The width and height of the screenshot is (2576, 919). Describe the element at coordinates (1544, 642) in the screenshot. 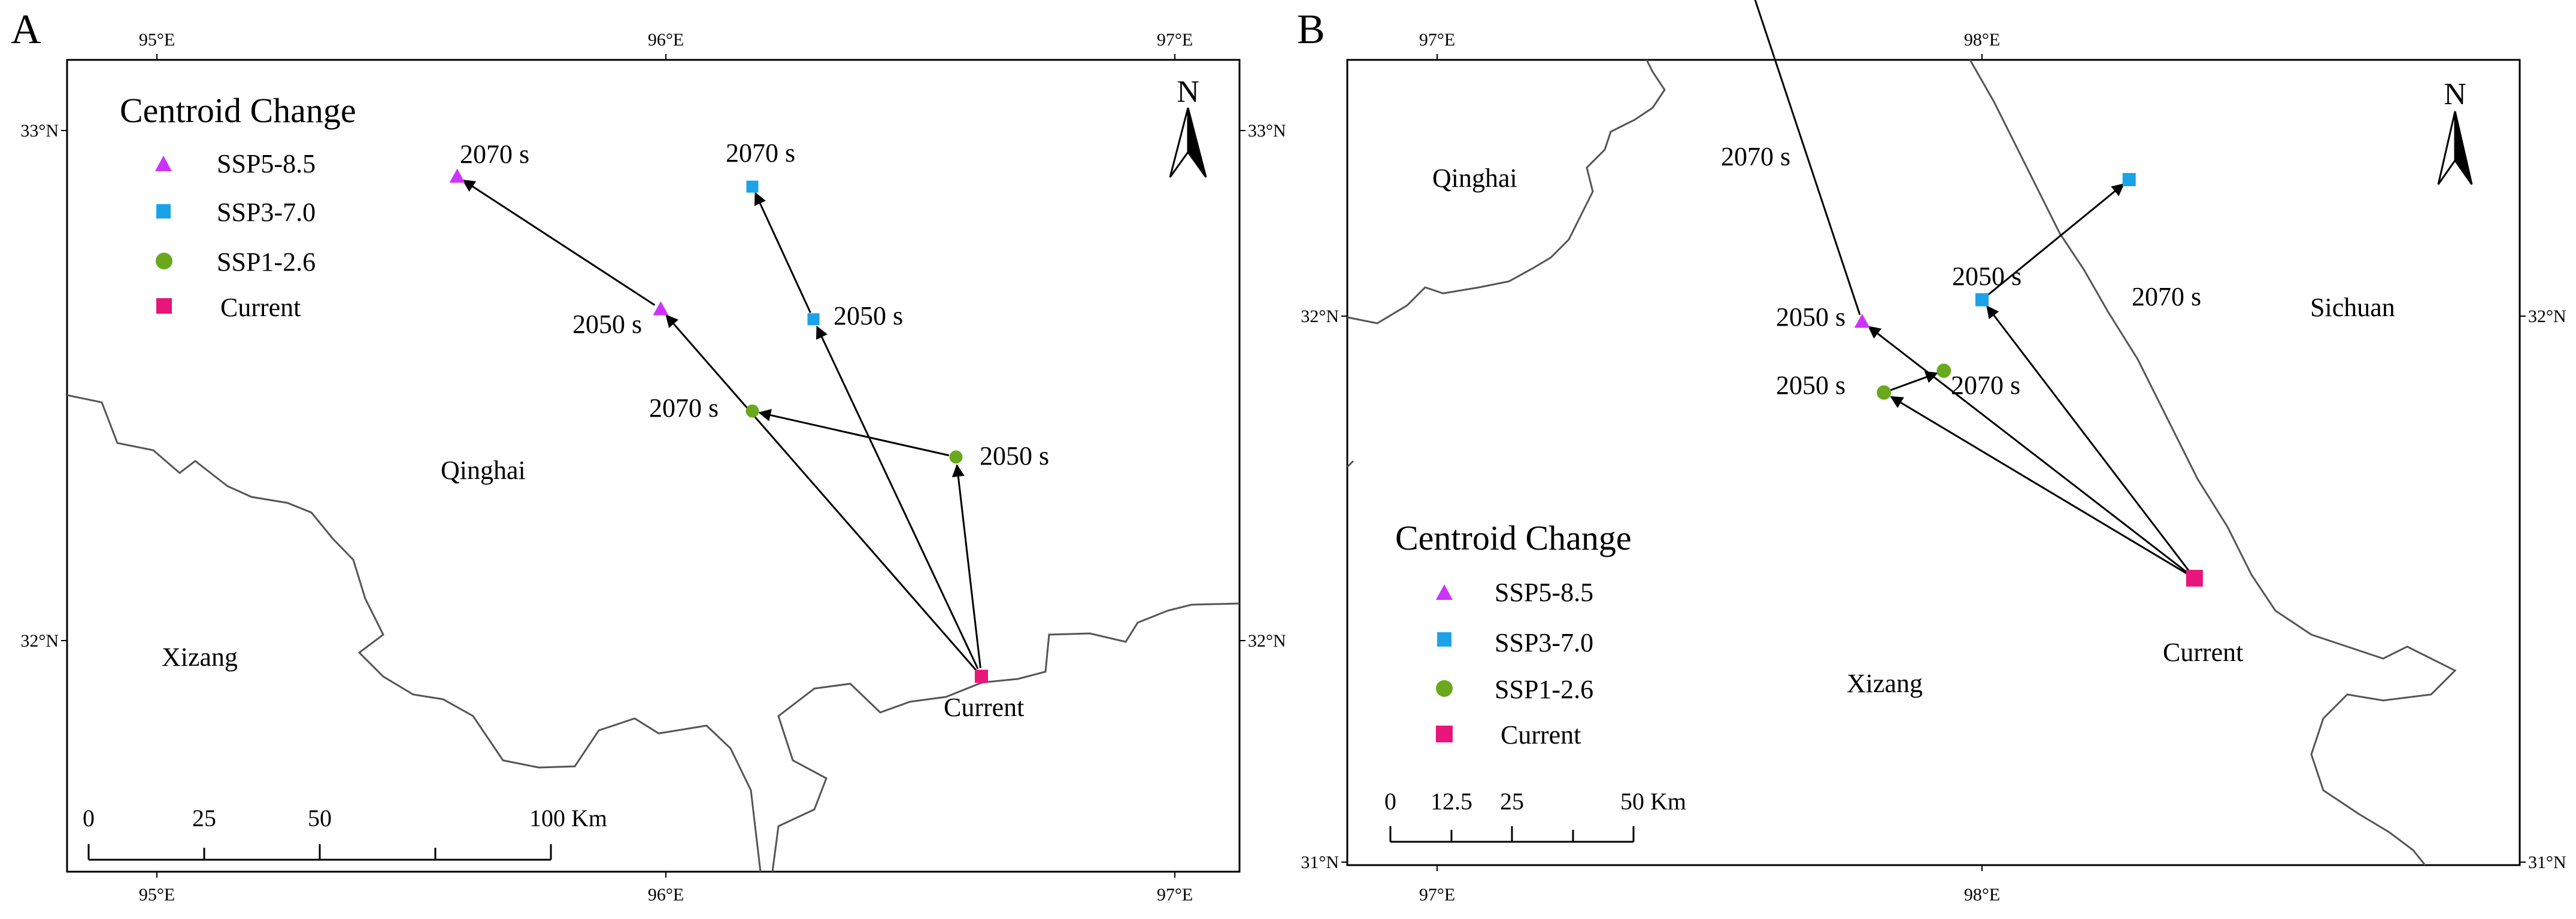

I see `legend-b-ssp370-label: SSP3-7.0` at that location.